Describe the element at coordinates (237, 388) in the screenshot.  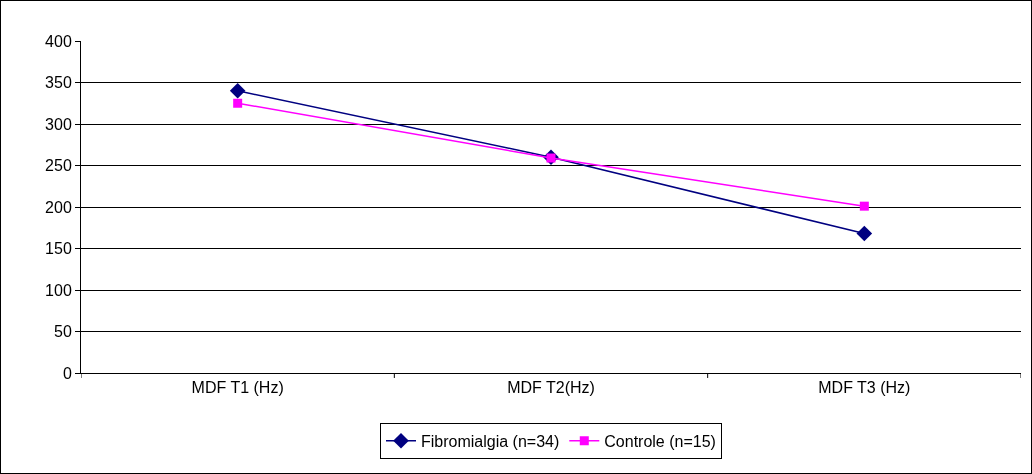
I see `x-tick-label: MDF T1 (Hz)` at that location.